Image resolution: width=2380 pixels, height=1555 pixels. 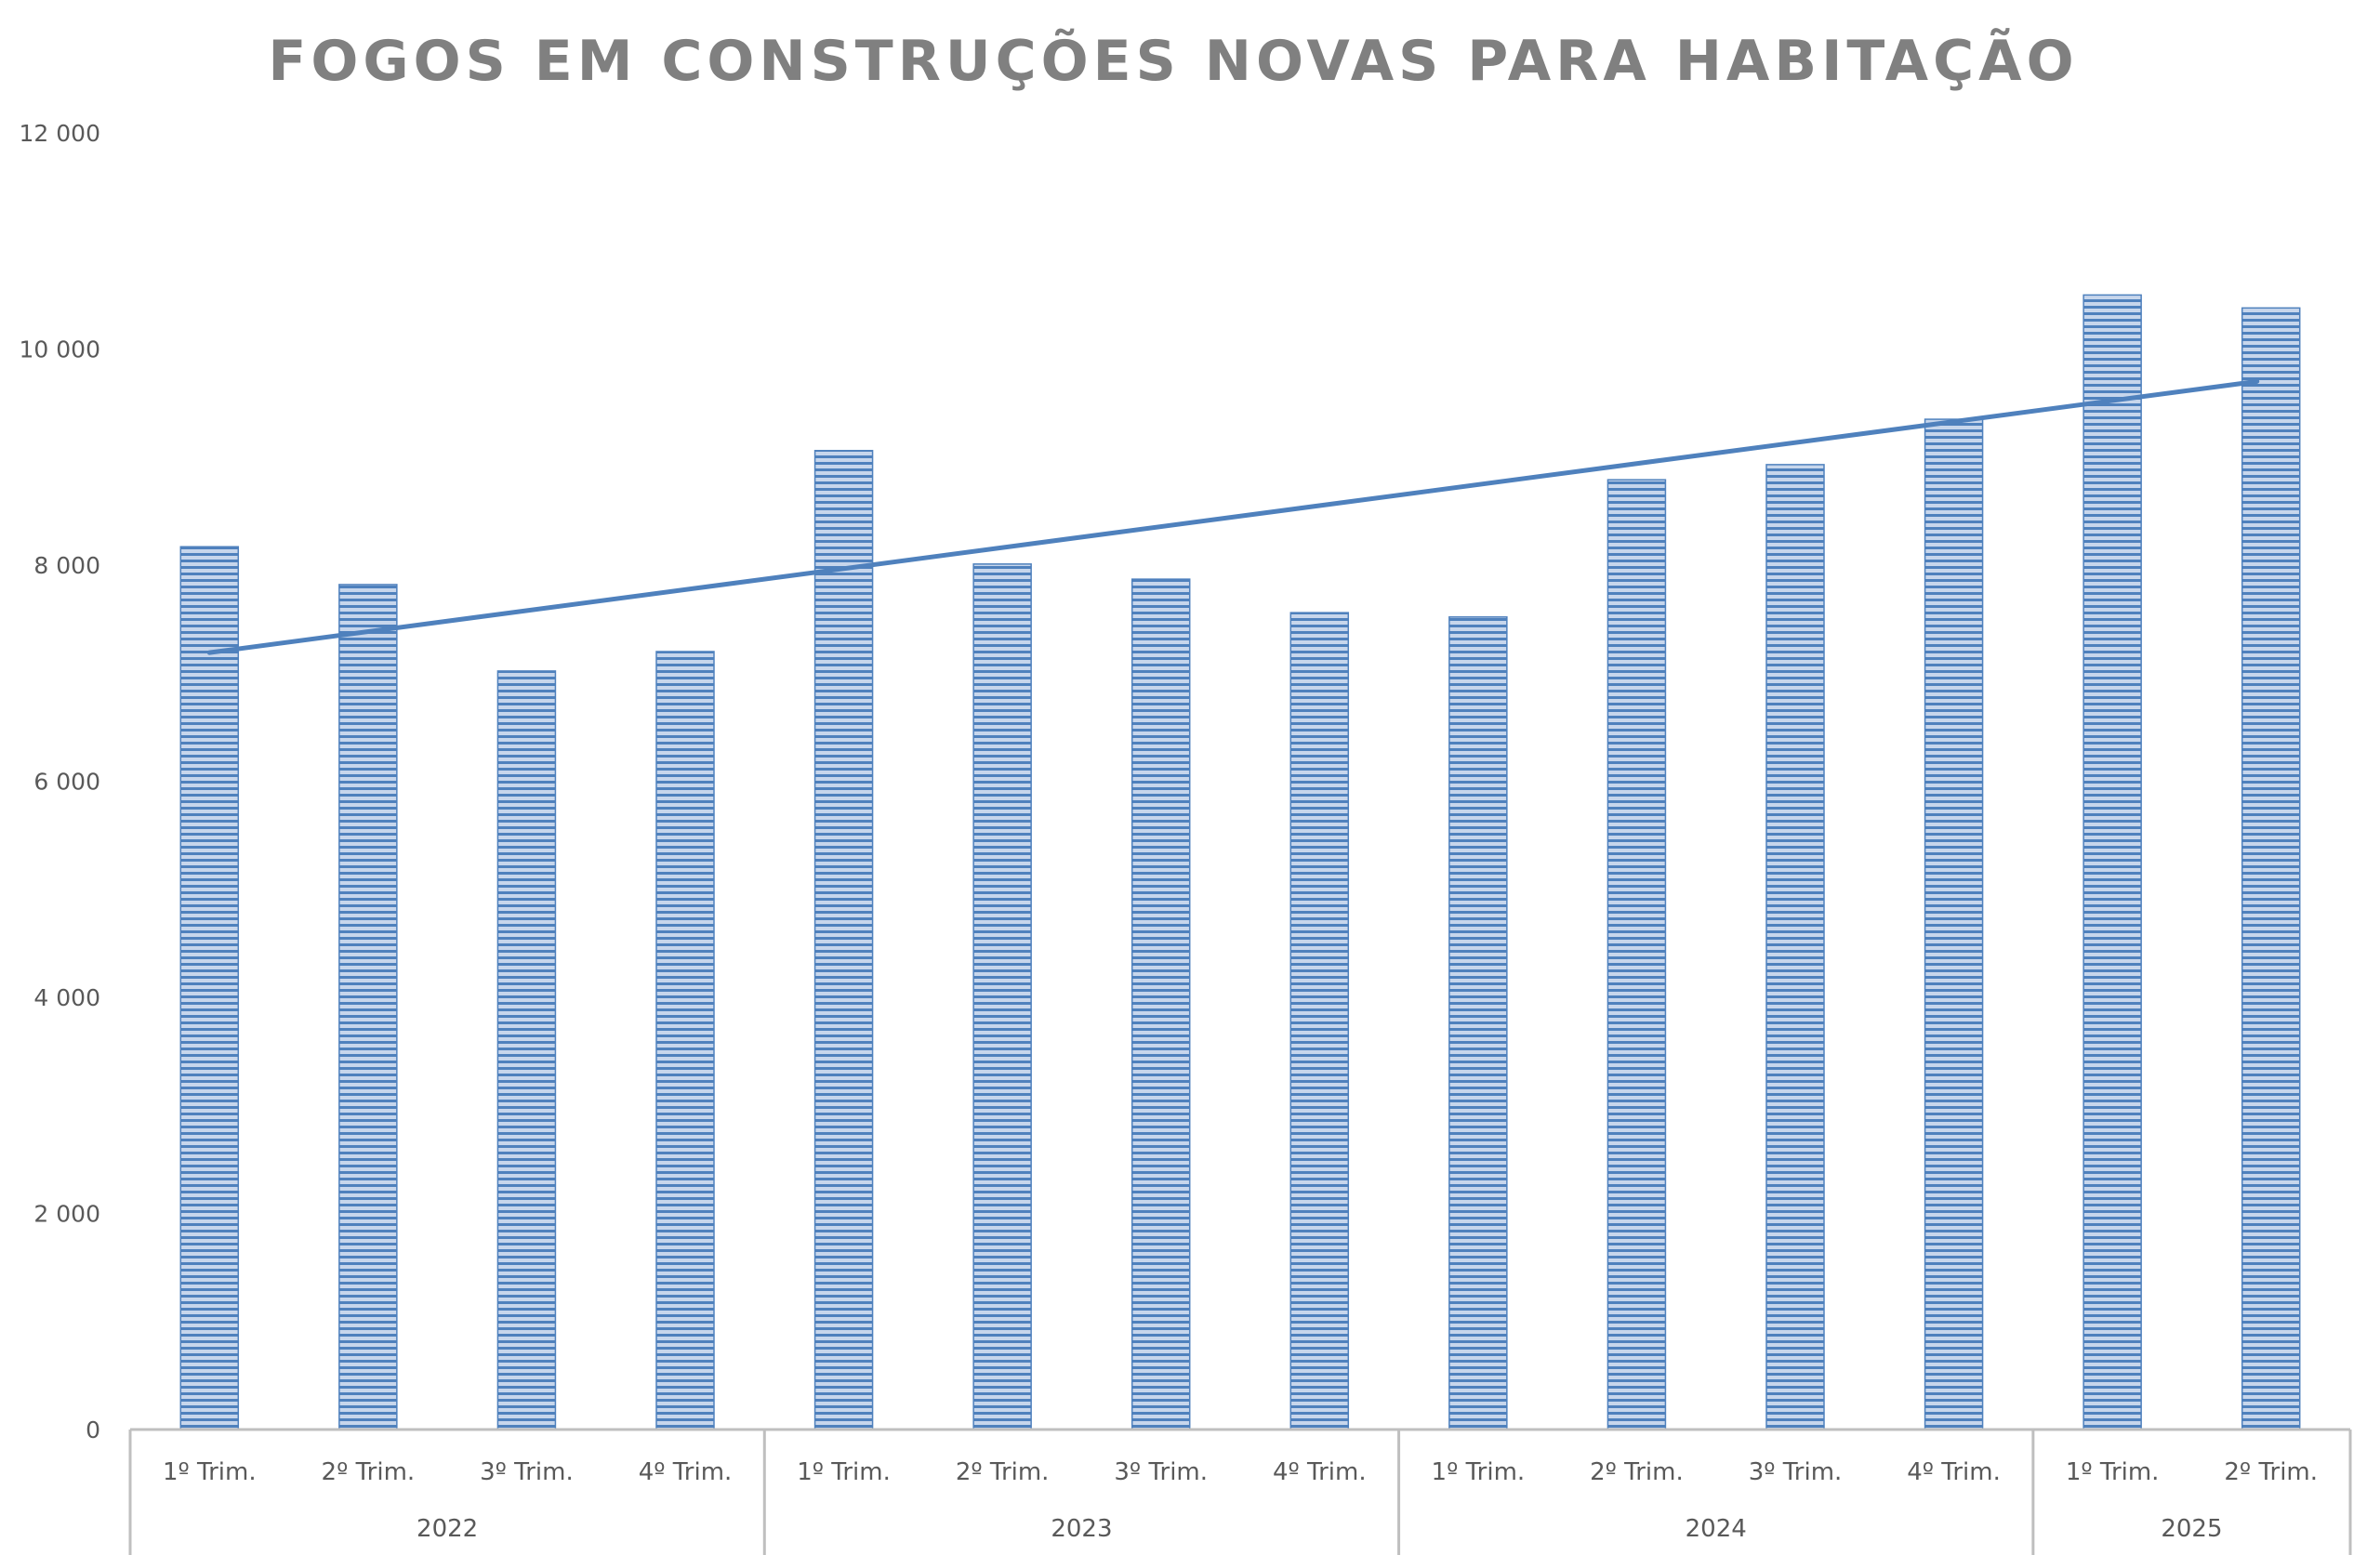 I want to click on y-tick-label: 12 000, so click(x=60, y=133).